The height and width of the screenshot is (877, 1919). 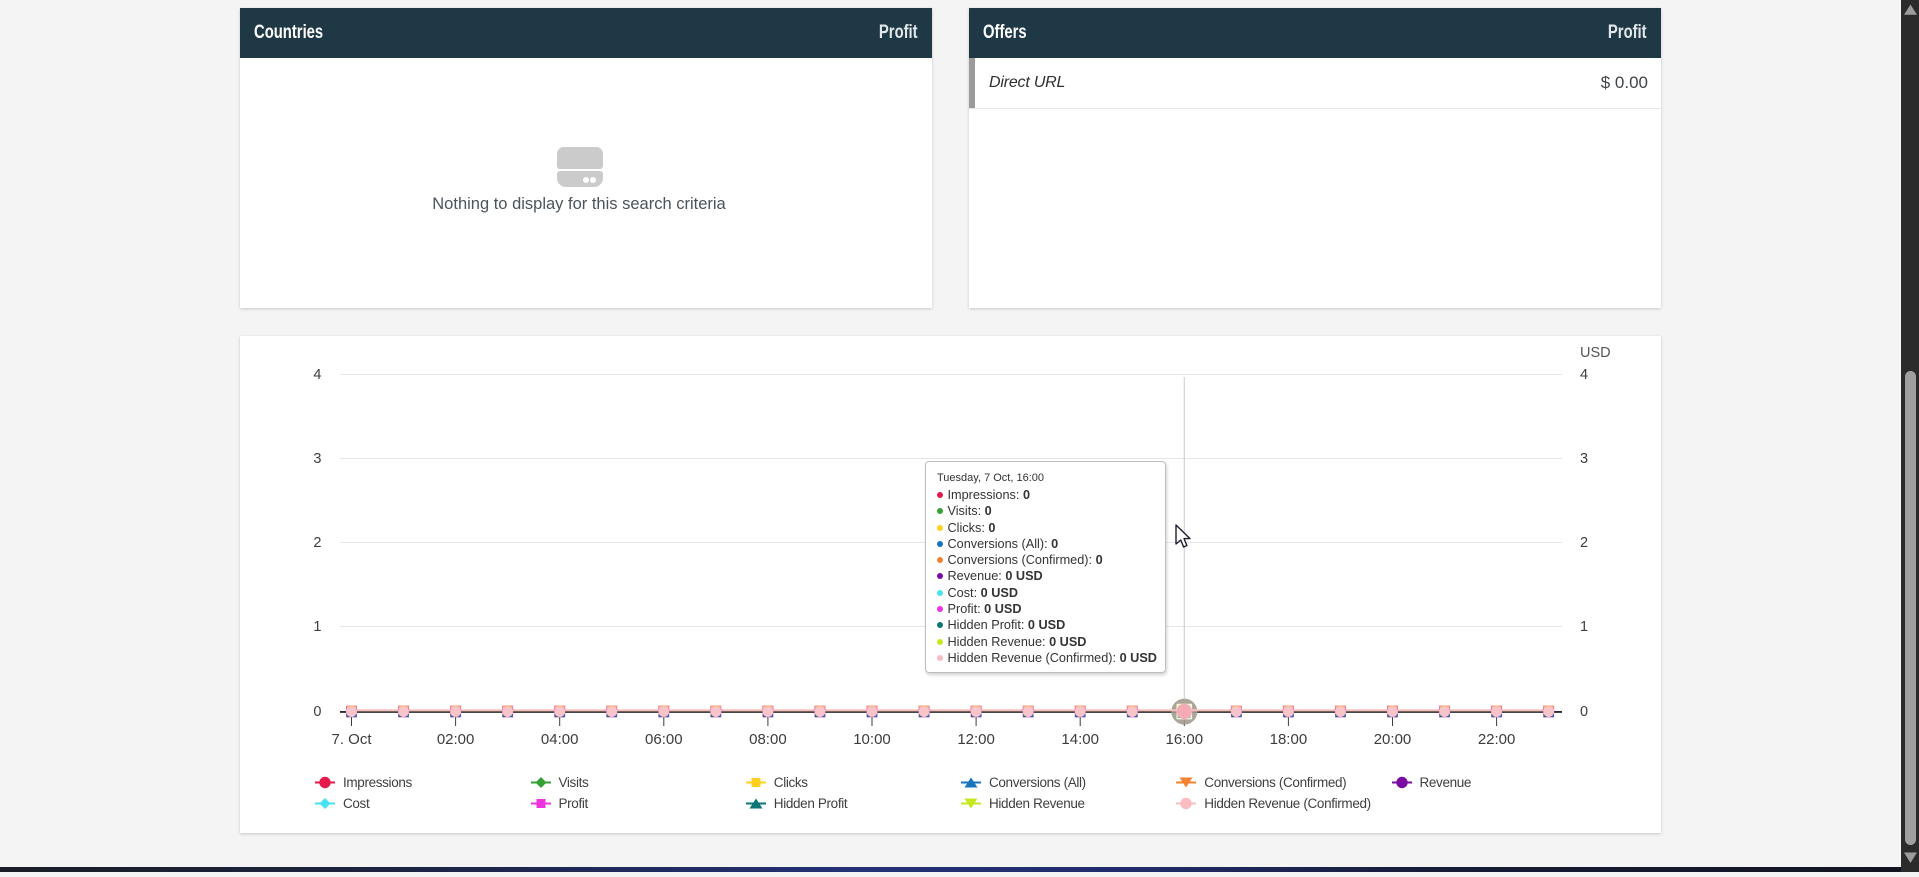 I want to click on svg-text: 06:00, so click(x=664, y=739).